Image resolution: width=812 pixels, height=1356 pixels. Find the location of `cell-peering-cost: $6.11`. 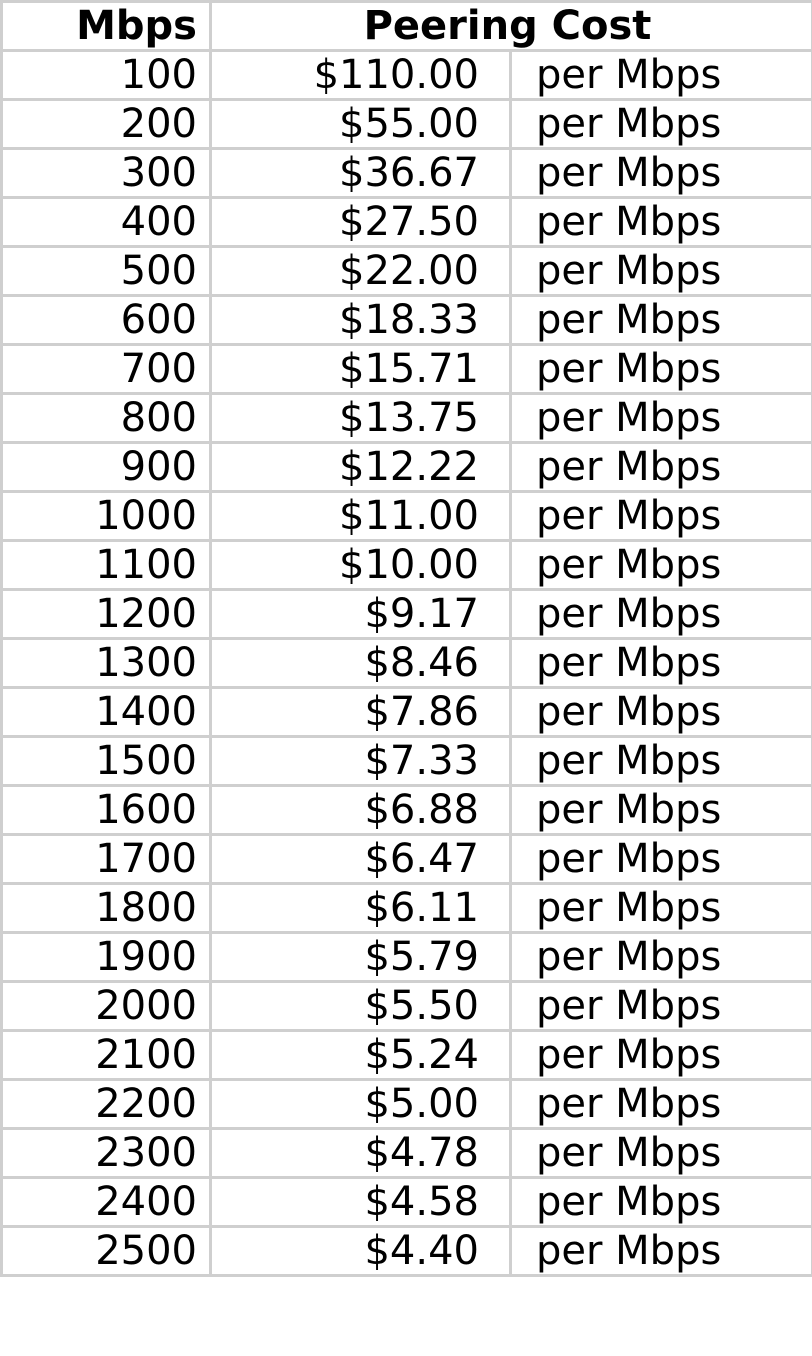

cell-peering-cost: $6.11 is located at coordinates (360, 908).